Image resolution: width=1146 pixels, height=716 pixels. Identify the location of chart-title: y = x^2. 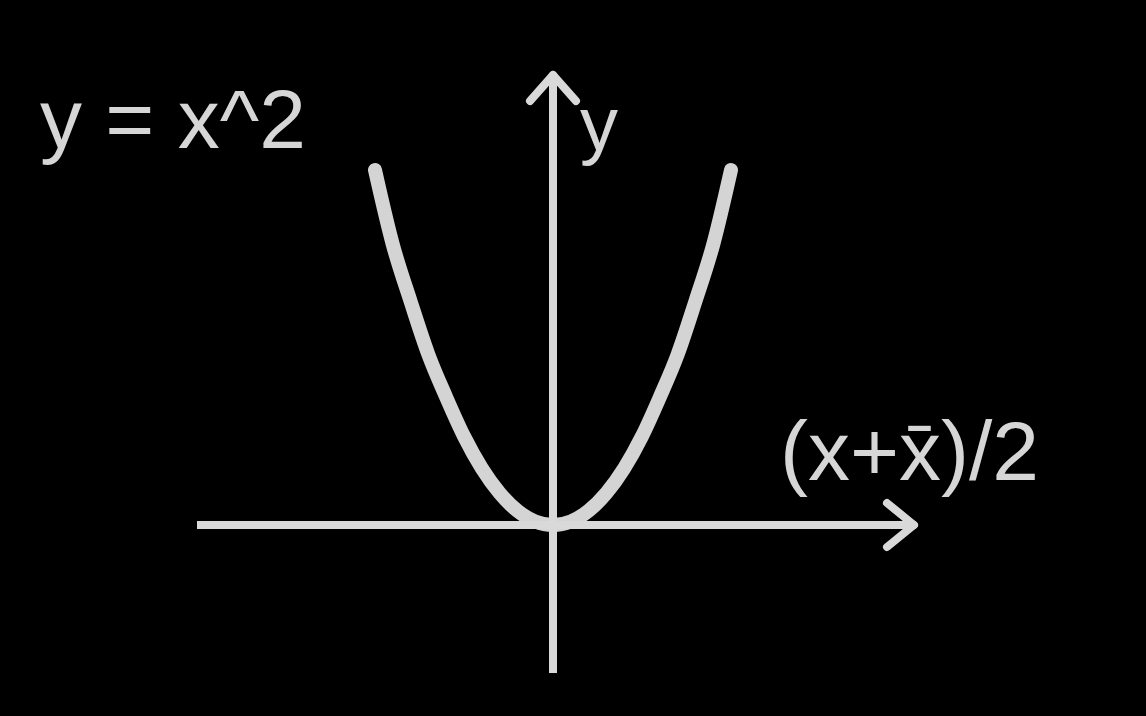
(173, 119).